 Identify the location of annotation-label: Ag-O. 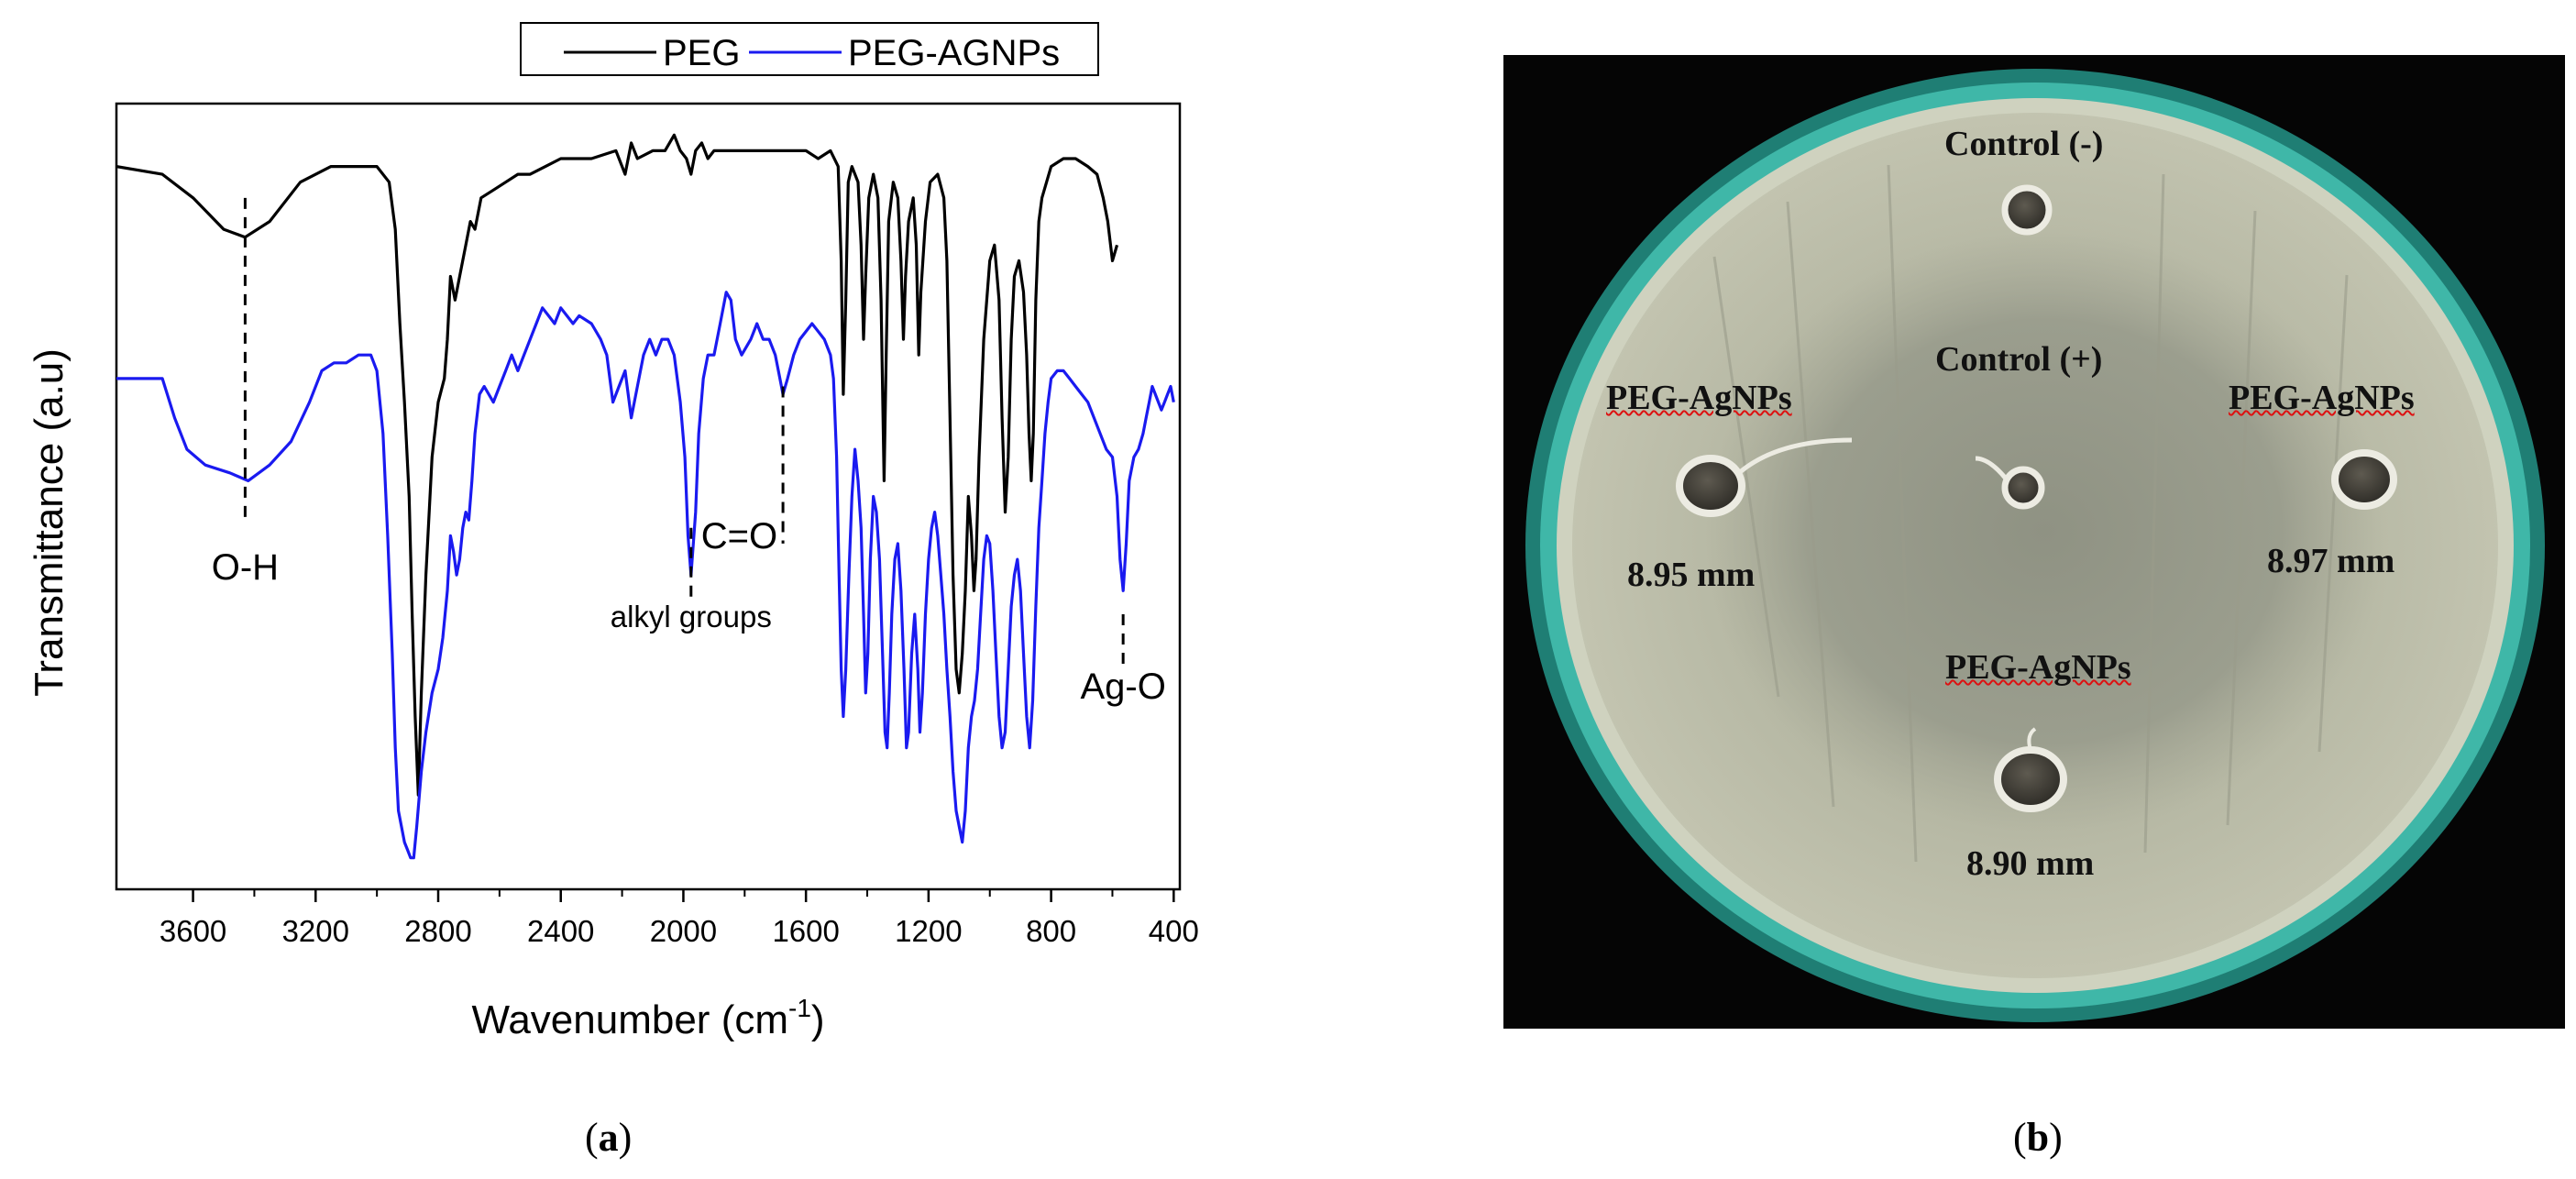
(1122, 687).